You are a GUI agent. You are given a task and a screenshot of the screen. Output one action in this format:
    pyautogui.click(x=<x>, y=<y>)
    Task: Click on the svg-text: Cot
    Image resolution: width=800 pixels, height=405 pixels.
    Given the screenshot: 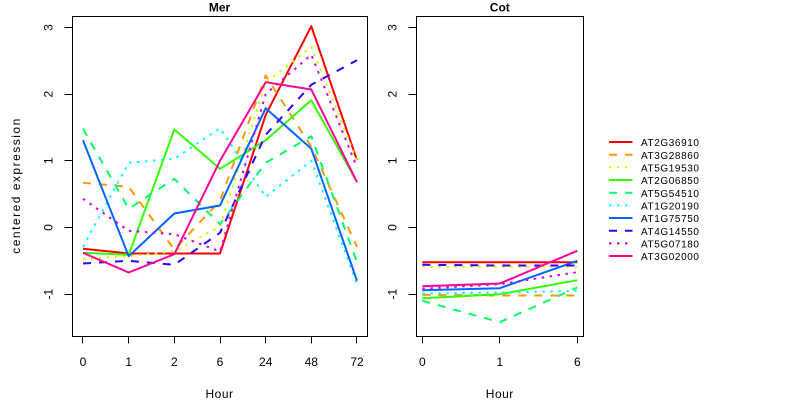 What is the action you would take?
    pyautogui.click(x=500, y=8)
    